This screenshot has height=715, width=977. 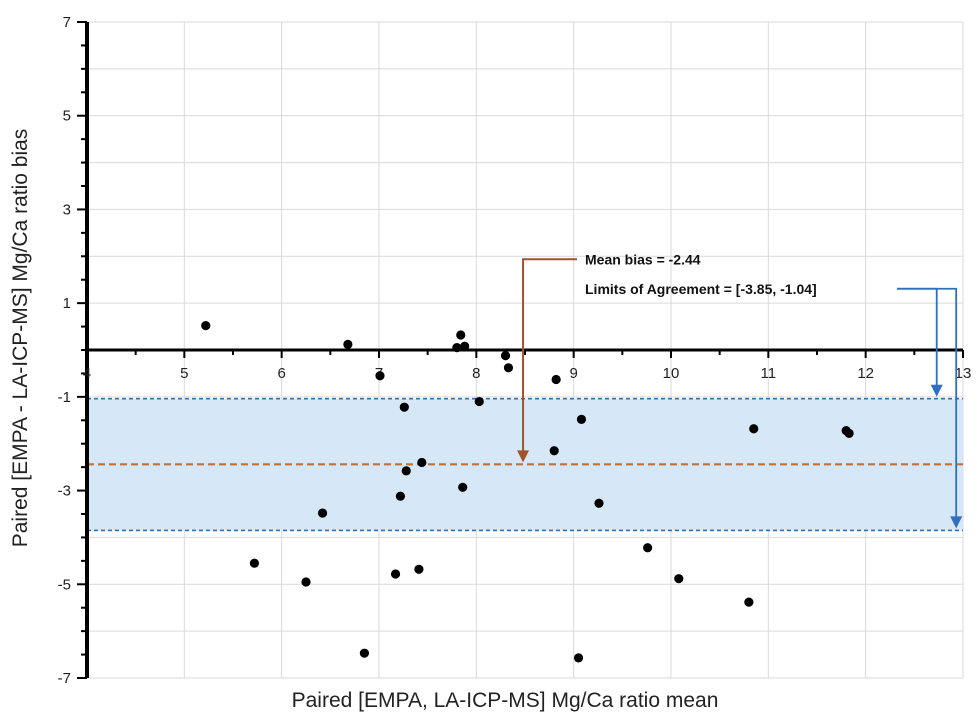 I want to click on y-tick-label: -5, so click(x=64, y=584).